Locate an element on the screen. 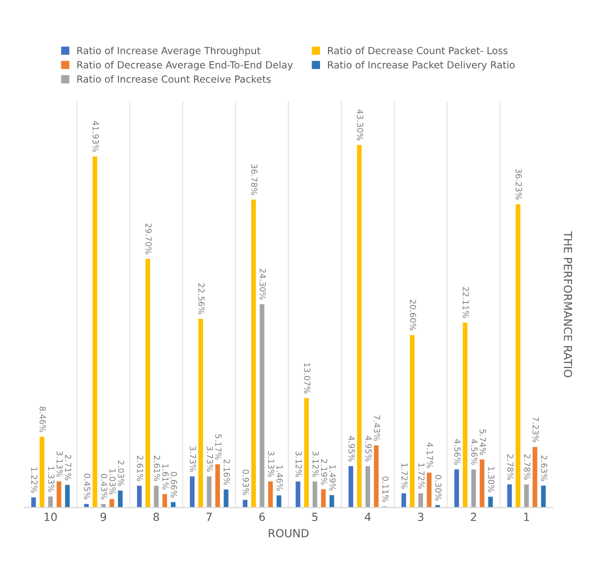 This screenshot has width=601, height=564. data-label: 1.49% is located at coordinates (332, 477).